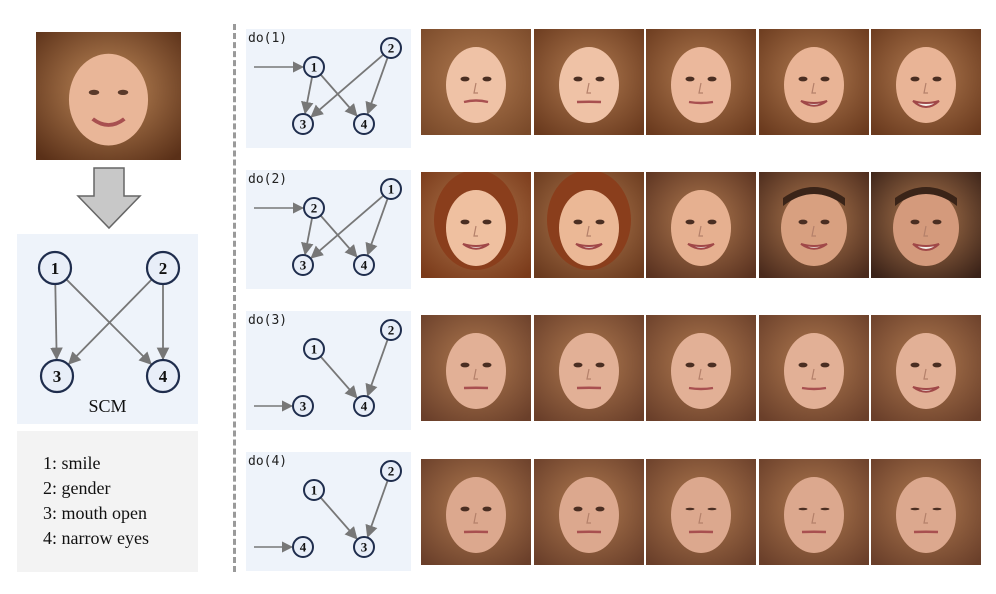 This screenshot has height=594, width=996. I want to click on intervention-panel-3: do(3) 1 2 3 4, so click(328, 370).